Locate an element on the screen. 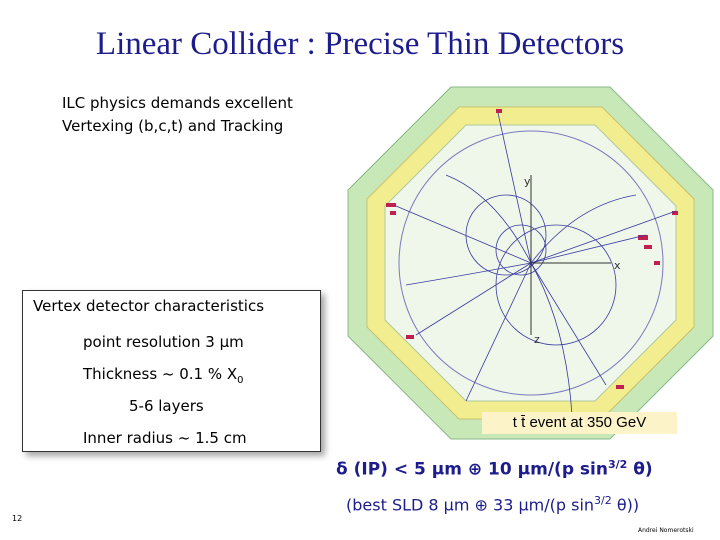 Image resolution: width=720 pixels, height=540 pixels. layers-line: 5-6 layers is located at coordinates (166, 406).